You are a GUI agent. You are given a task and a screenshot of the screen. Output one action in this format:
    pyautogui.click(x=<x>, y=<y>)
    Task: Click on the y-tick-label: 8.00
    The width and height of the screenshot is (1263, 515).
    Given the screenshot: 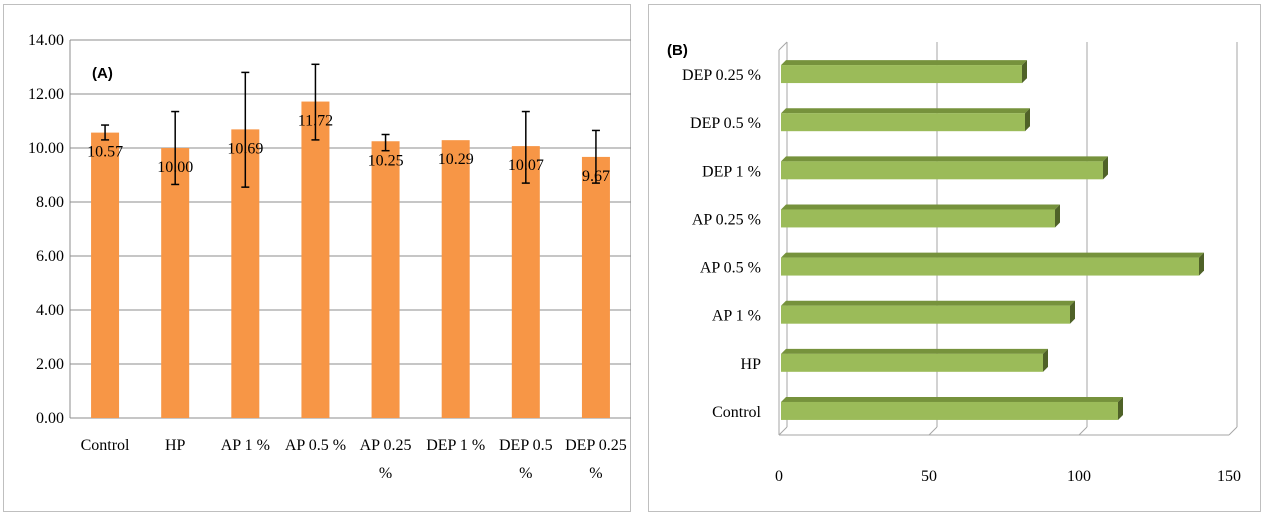 What is the action you would take?
    pyautogui.click(x=50, y=202)
    